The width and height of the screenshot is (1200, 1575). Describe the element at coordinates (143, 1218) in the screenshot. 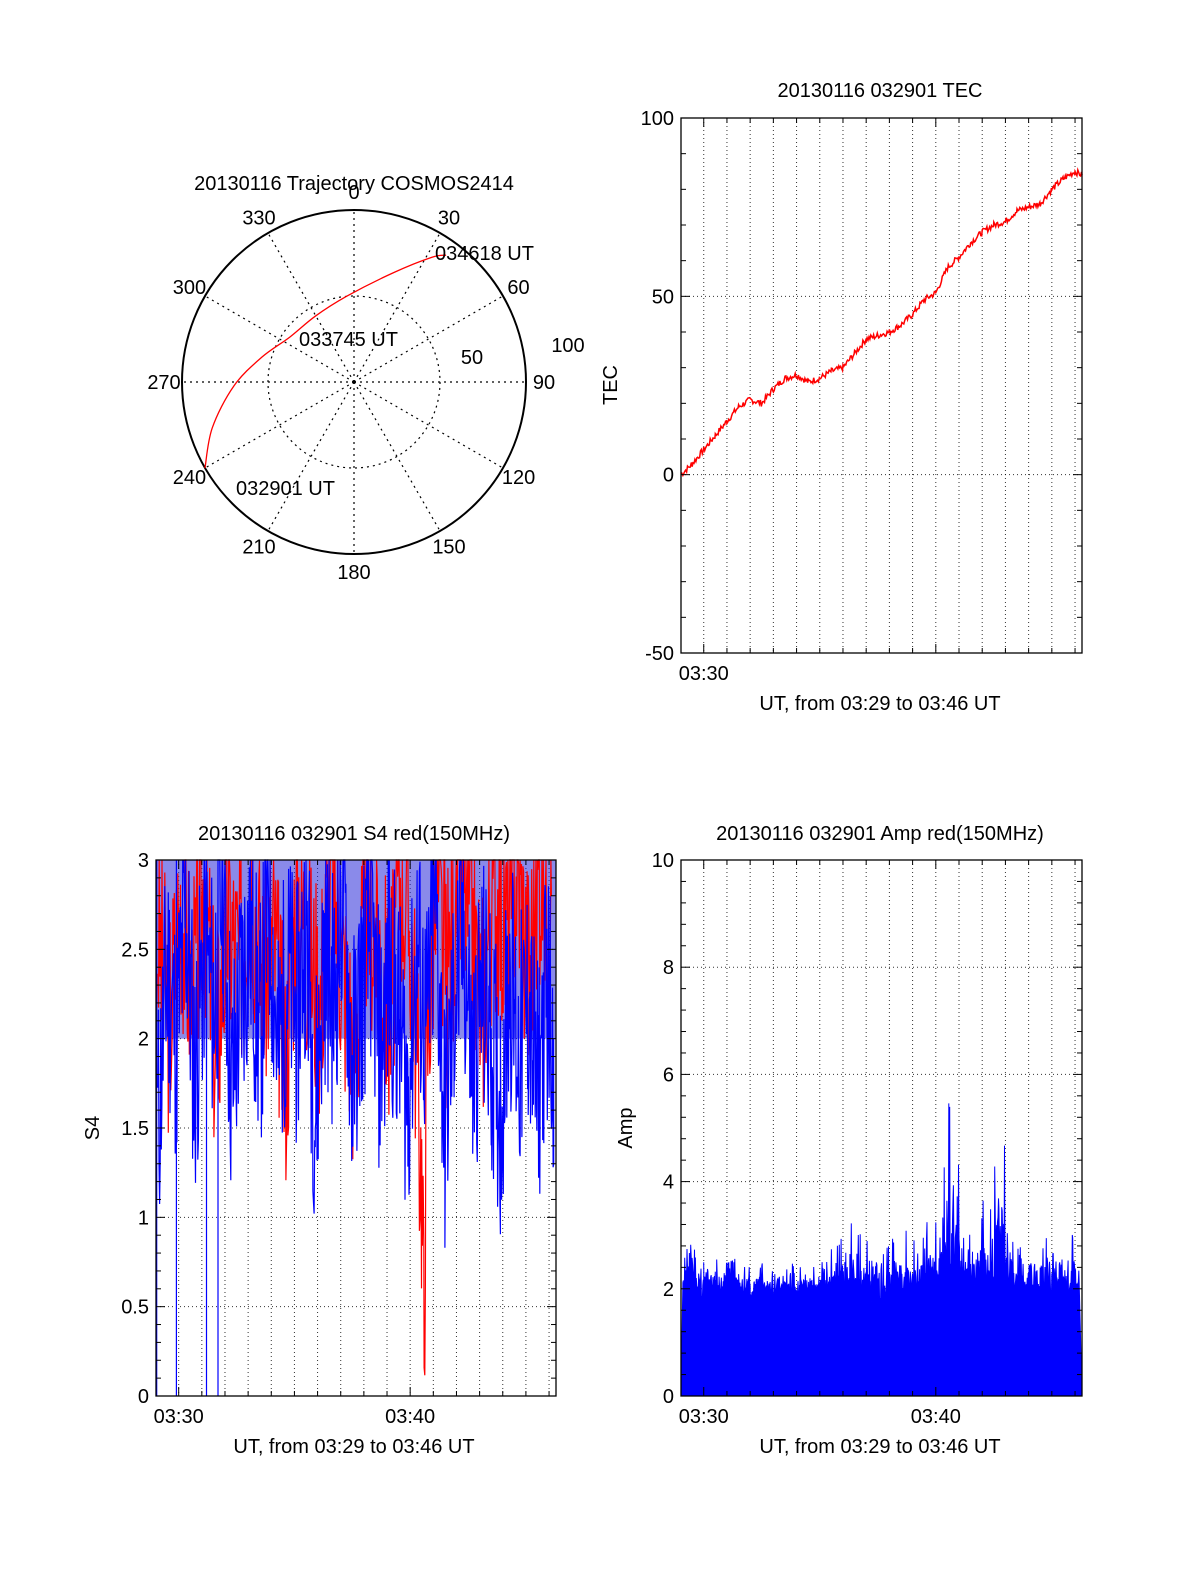

I see `s4-y-tick-label: 1` at that location.